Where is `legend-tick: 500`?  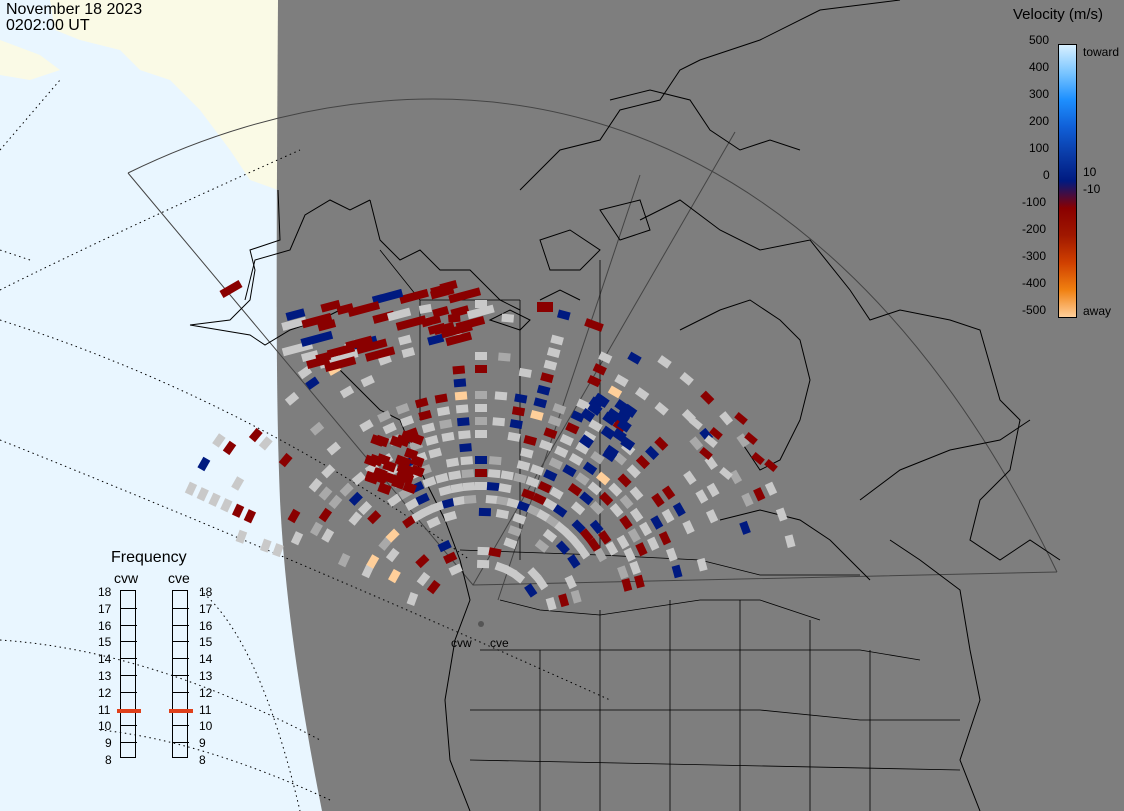
legend-tick: 500 is located at coordinates (1039, 40).